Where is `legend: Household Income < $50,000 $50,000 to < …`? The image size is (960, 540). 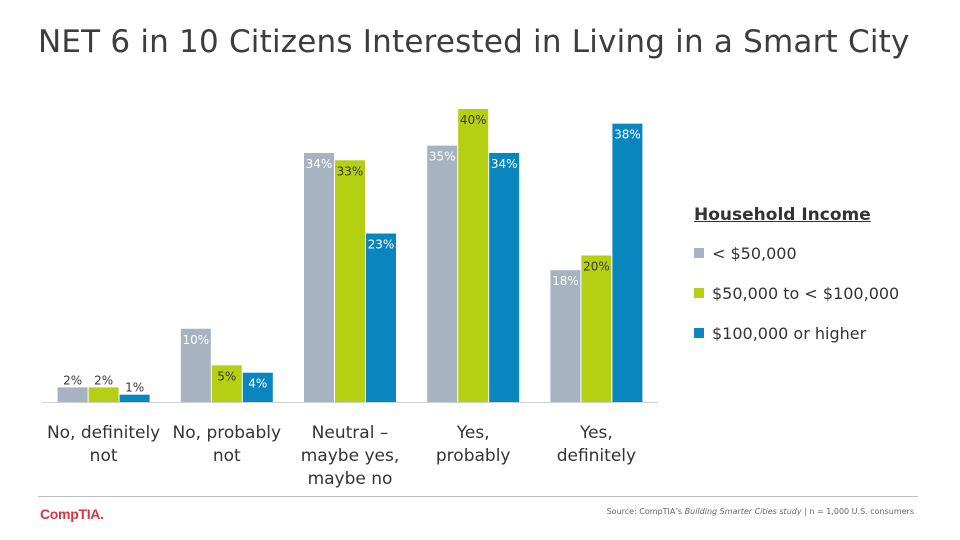 legend: Household Income < $50,000 $50,000 to < … is located at coordinates (796, 284).